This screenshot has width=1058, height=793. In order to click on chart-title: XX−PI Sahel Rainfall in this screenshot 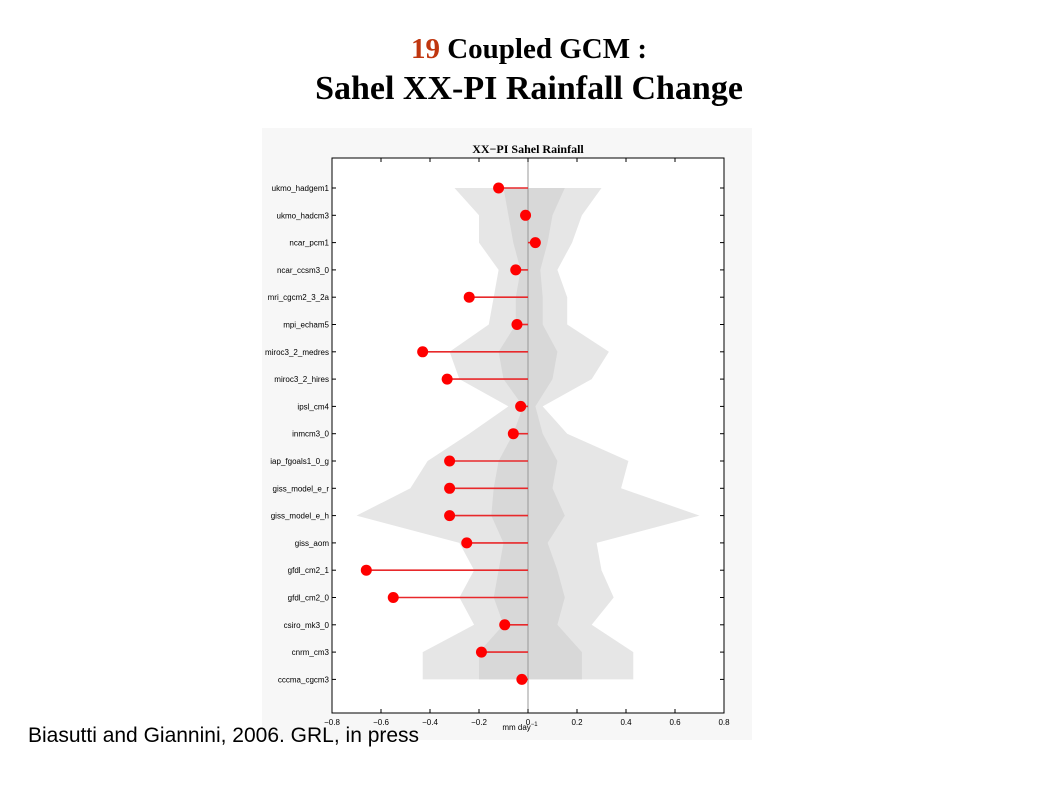, I will do `click(528, 149)`.